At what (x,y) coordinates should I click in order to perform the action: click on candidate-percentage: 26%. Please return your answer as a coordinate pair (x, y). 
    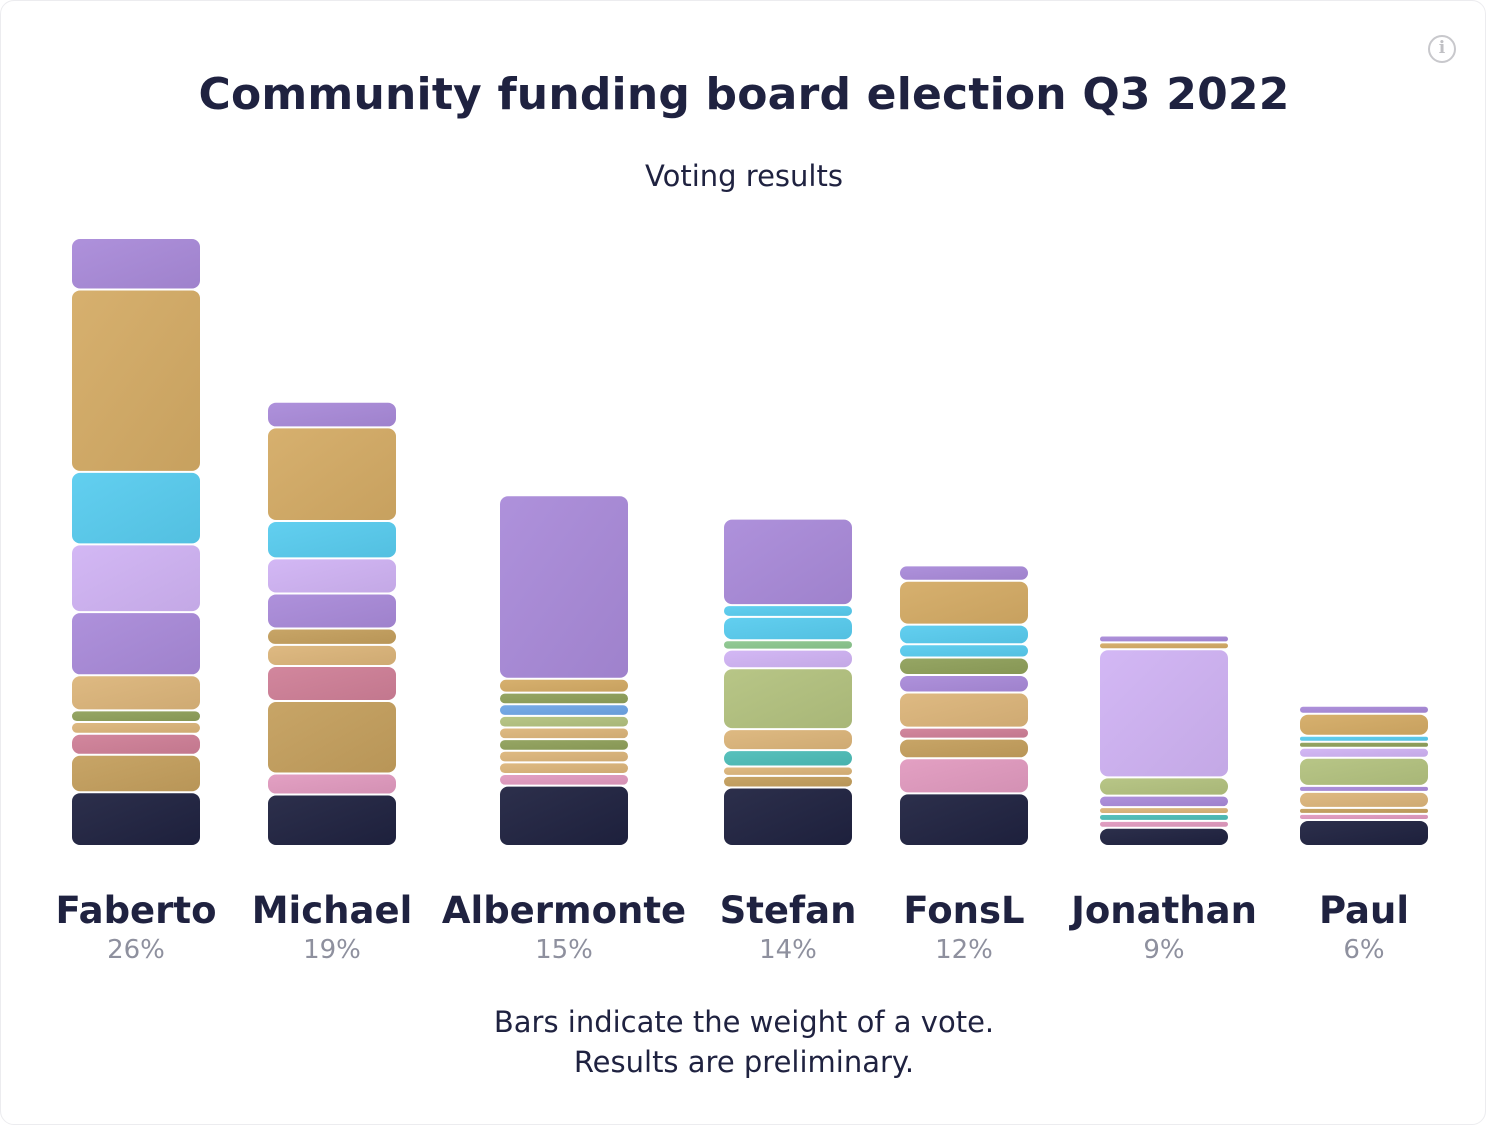
    Looking at the image, I should click on (136, 950).